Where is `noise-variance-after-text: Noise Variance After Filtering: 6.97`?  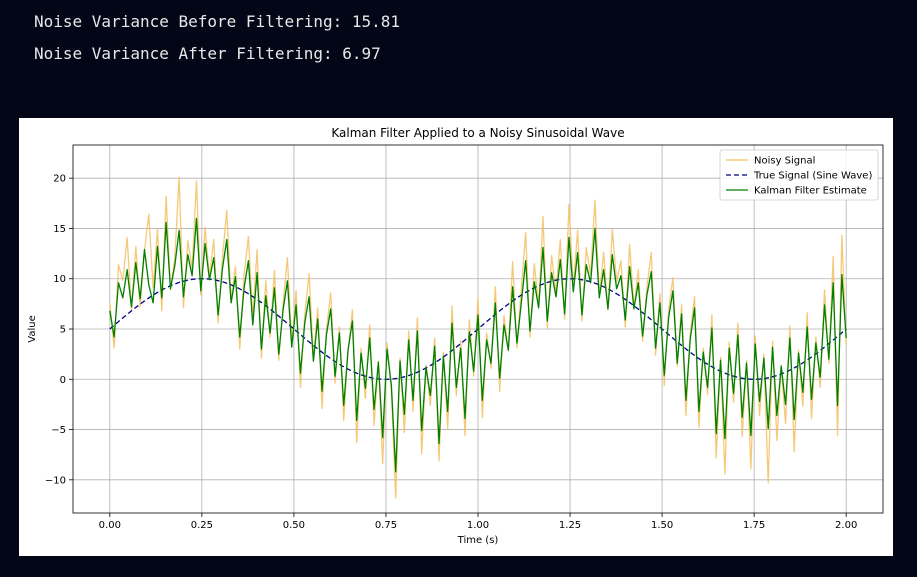 noise-variance-after-text: Noise Variance After Filtering: 6.97 is located at coordinates (207, 53).